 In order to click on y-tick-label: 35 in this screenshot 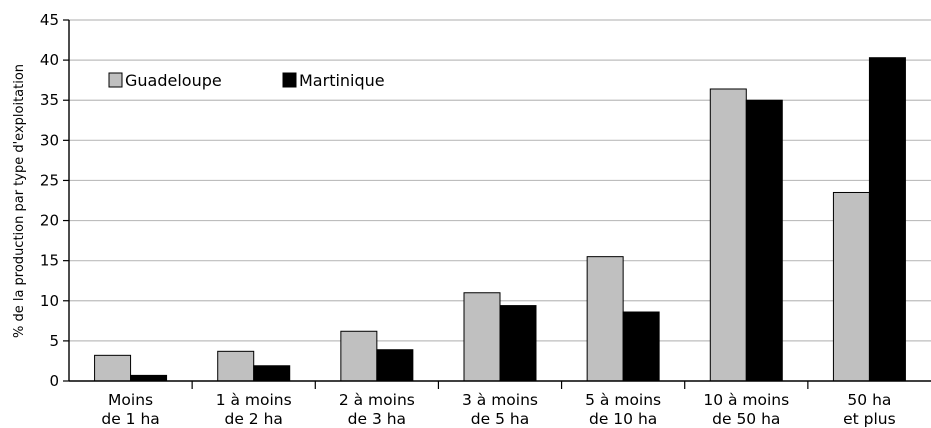, I will do `click(49, 100)`.